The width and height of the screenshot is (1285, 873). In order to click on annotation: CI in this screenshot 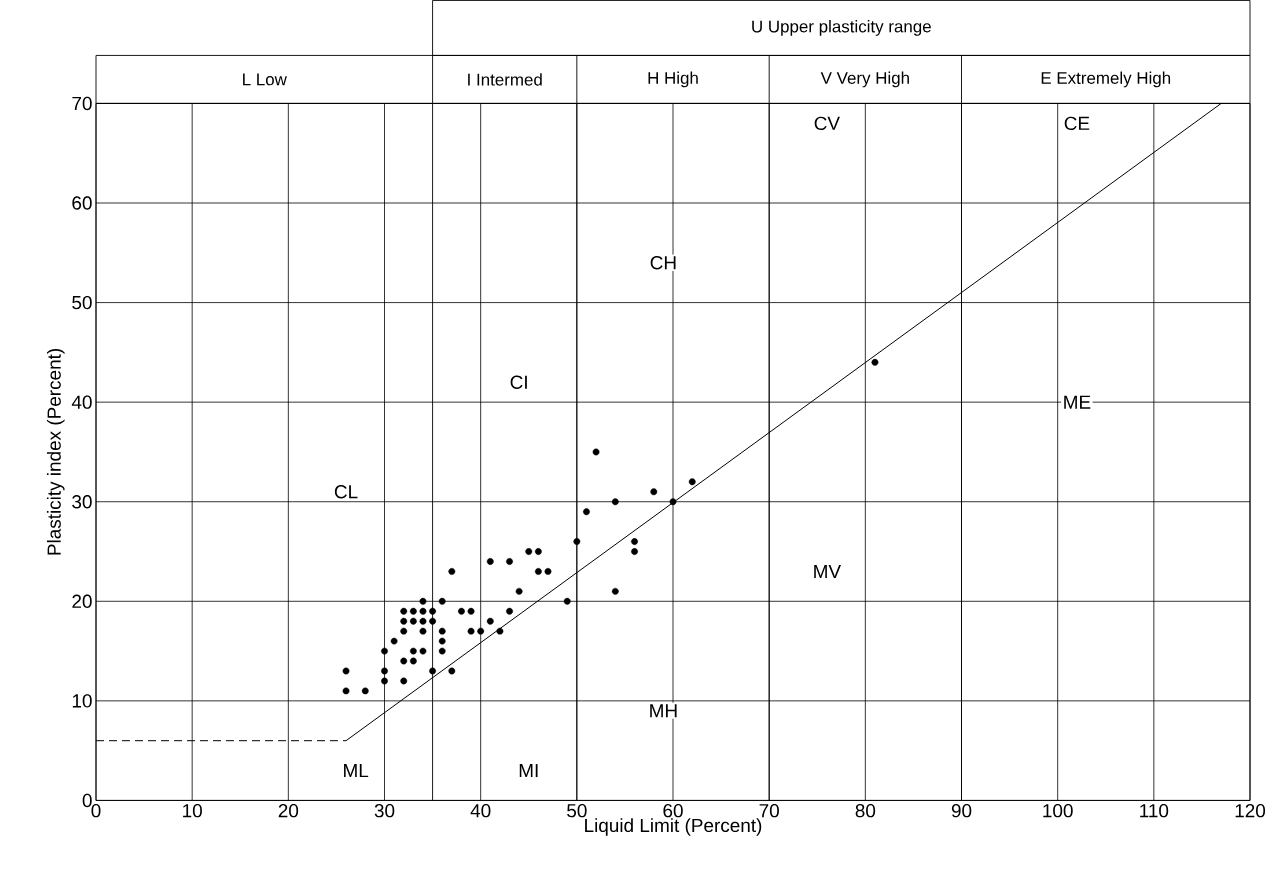, I will do `click(518, 382)`.